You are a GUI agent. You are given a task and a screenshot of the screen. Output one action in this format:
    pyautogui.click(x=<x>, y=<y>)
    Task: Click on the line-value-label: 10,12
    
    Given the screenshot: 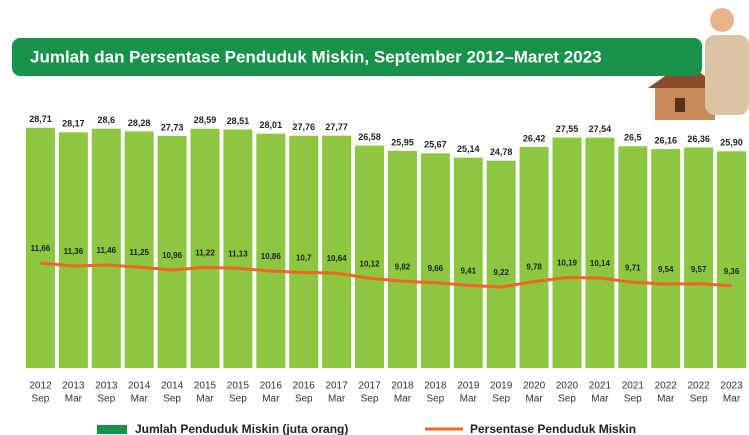 What is the action you would take?
    pyautogui.click(x=370, y=263)
    